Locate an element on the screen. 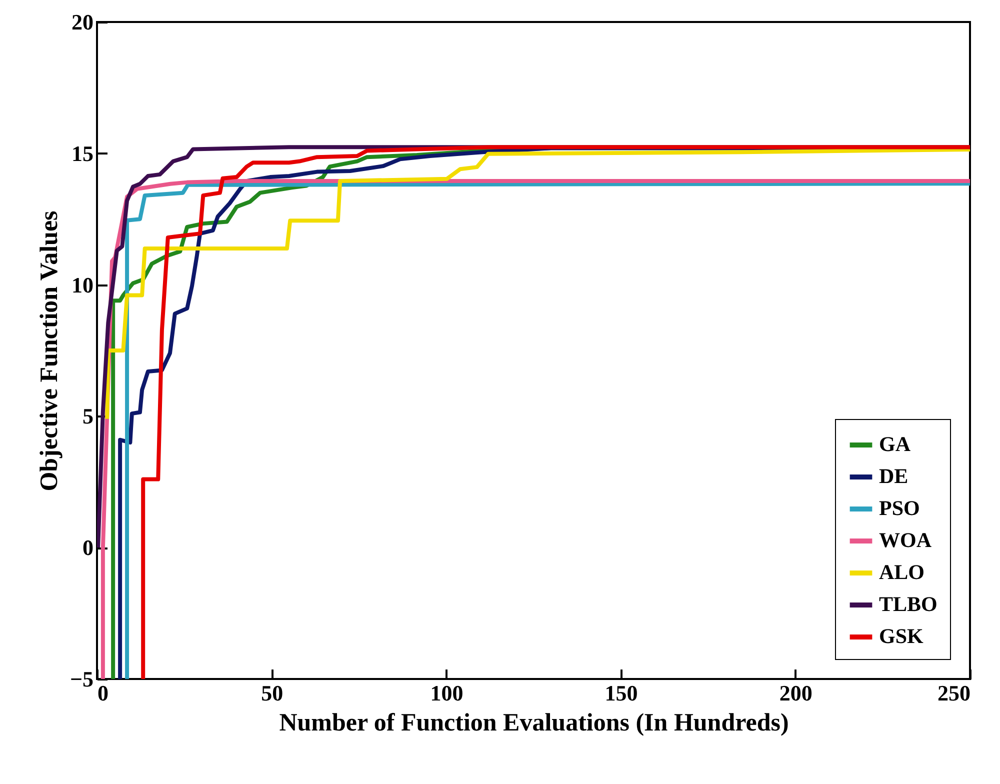  x-tick-label: 50 is located at coordinates (272, 693).